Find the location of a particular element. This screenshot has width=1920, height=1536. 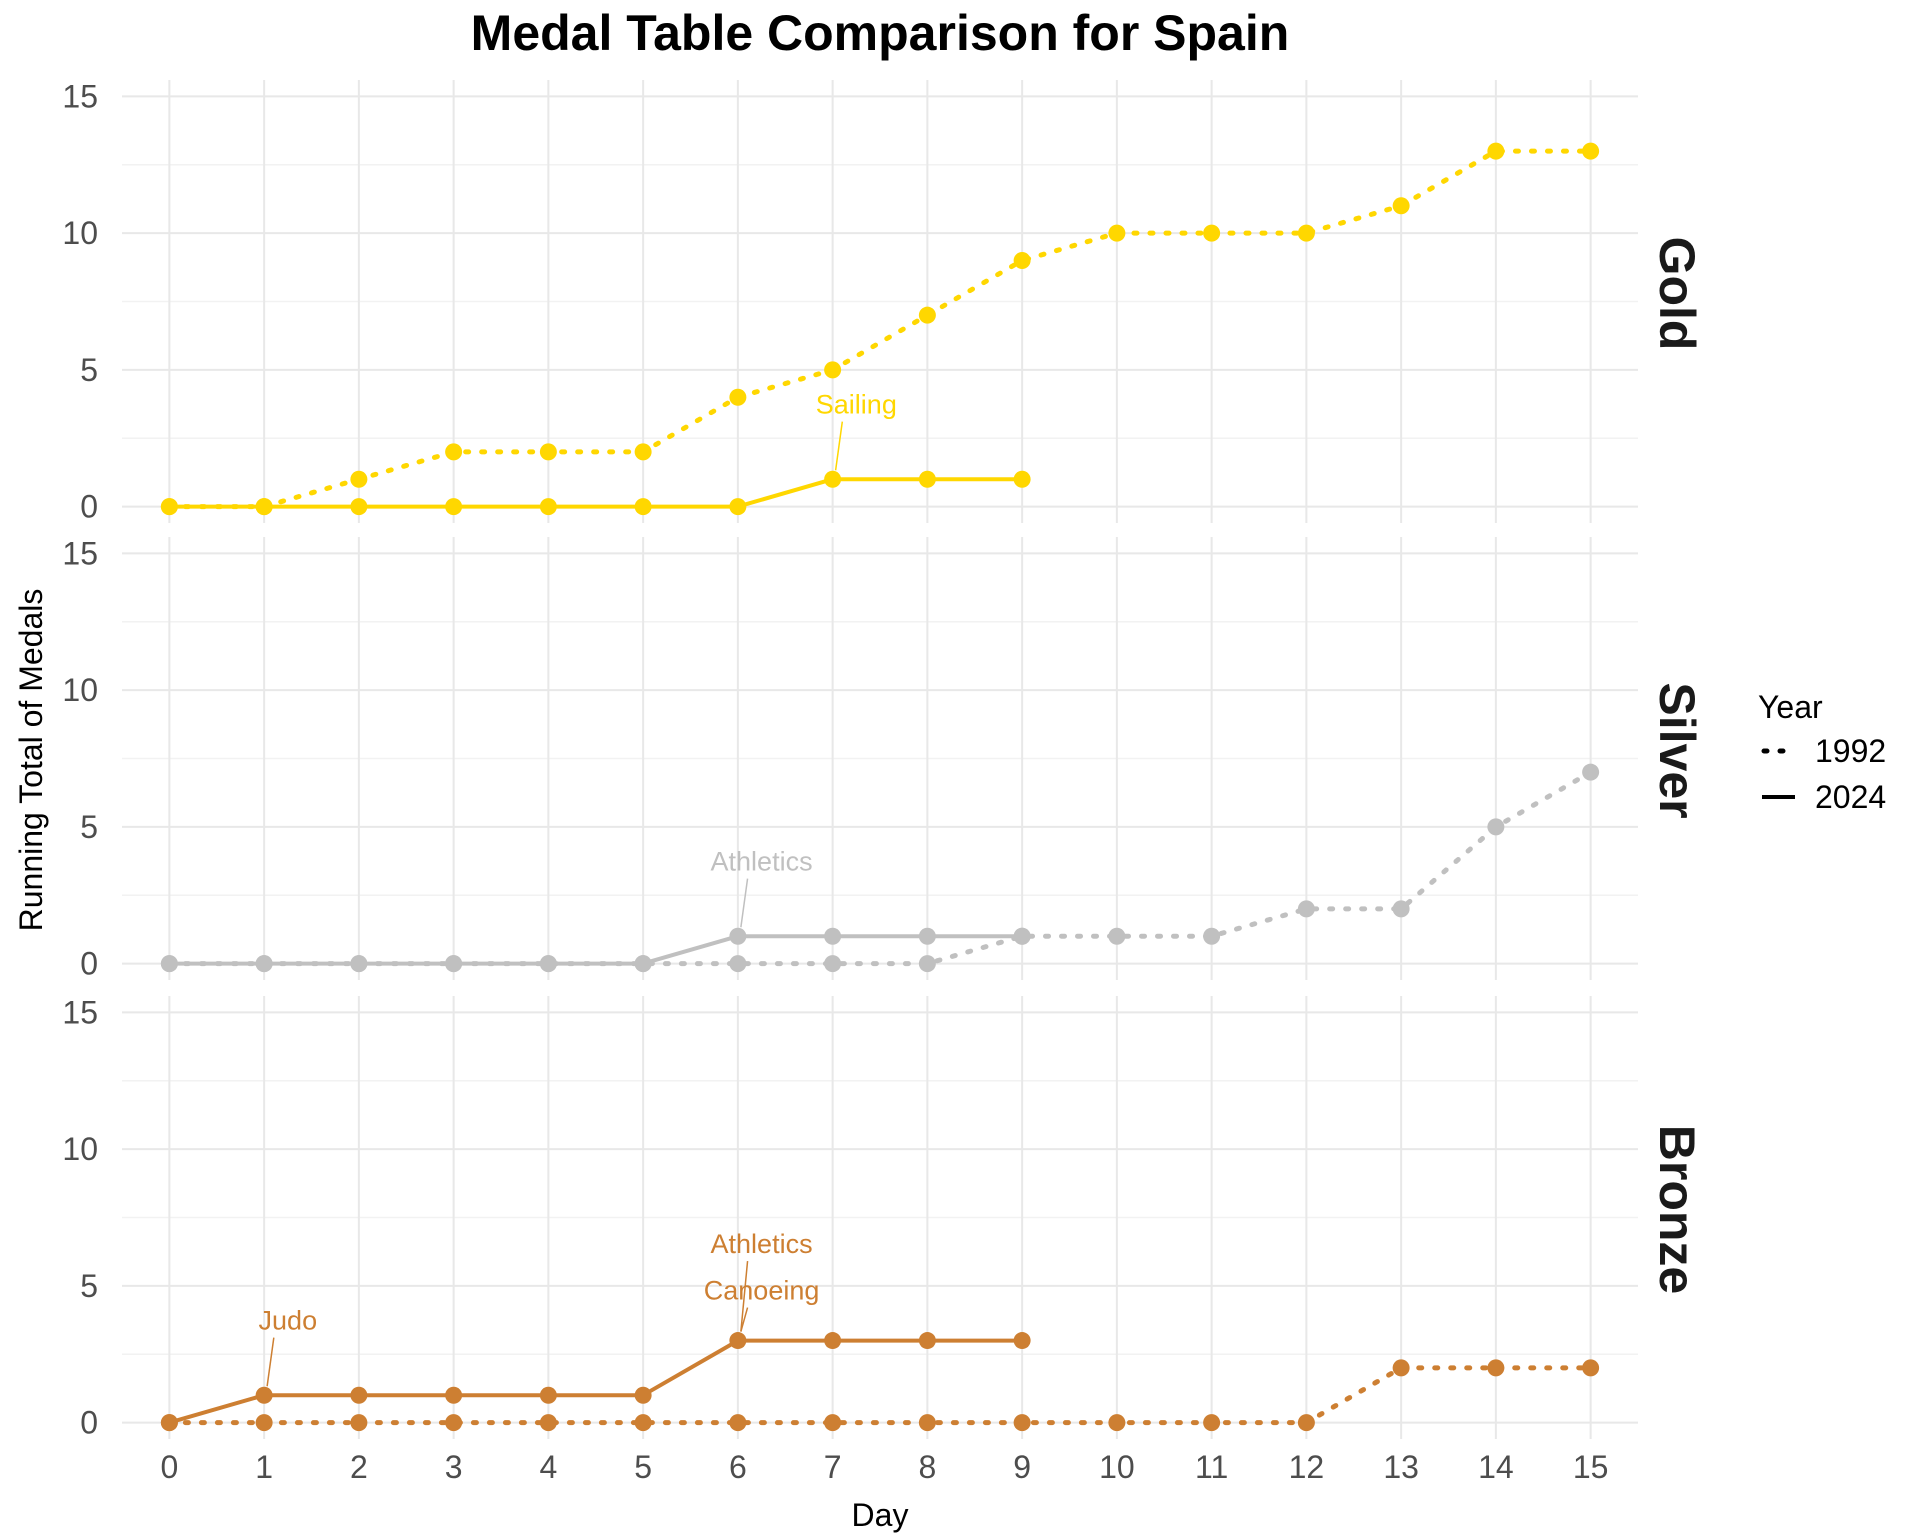

x-tick-label: 2 is located at coordinates (359, 1467).